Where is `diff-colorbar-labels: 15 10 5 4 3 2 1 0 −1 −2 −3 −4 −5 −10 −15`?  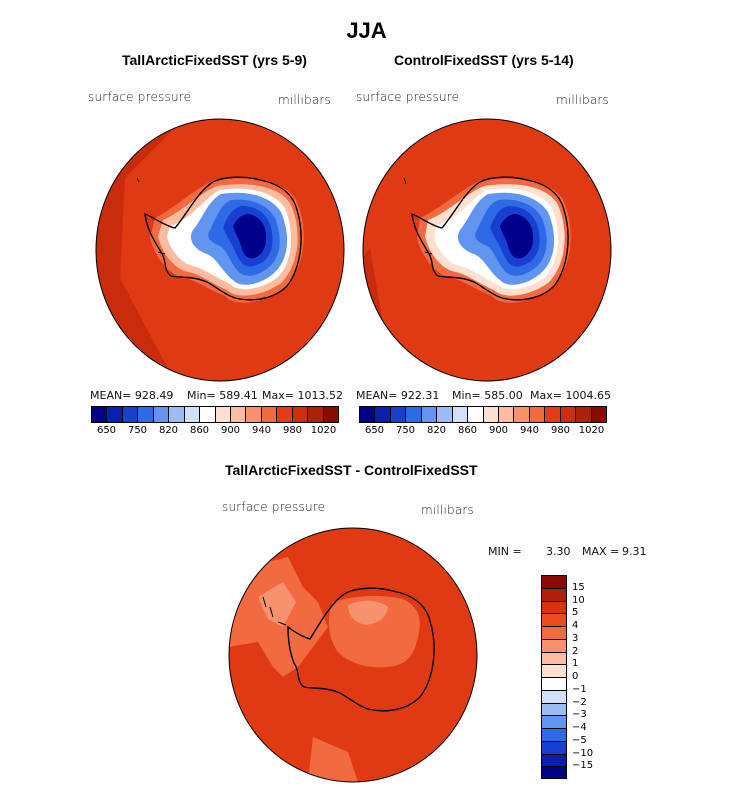 diff-colorbar-labels: 15 10 5 4 3 2 1 0 −1 −2 −3 −4 −5 −10 −15 is located at coordinates (592, 677).